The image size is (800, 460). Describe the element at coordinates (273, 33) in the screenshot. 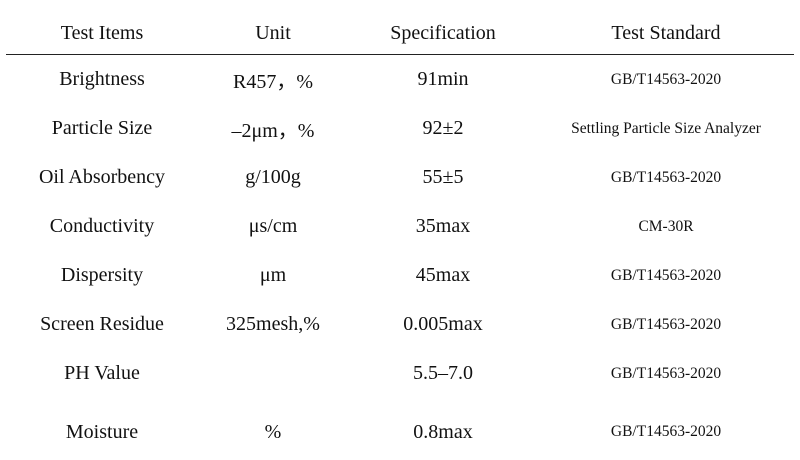

I see `header-unit: Unit` at that location.